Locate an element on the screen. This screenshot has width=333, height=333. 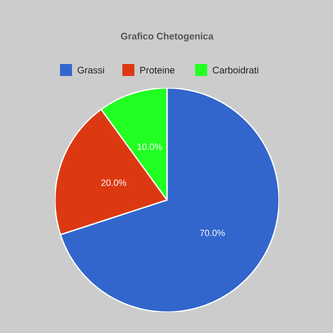
legend-label: Proteine is located at coordinates (157, 70).